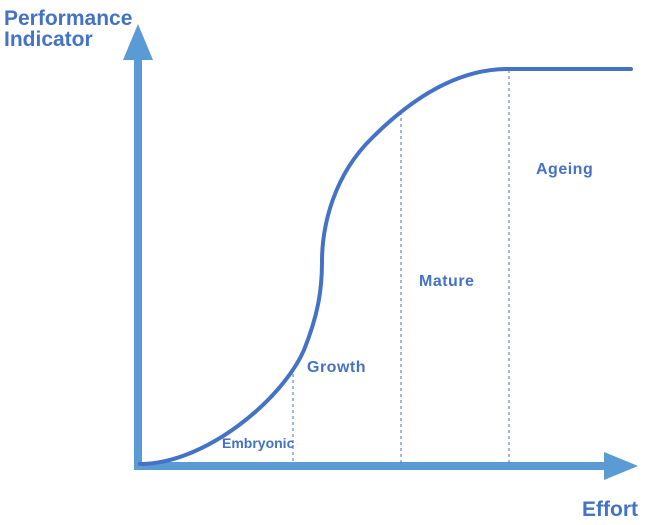 Image resolution: width=653 pixels, height=525 pixels. What do you see at coordinates (336, 367) in the screenshot?
I see `phase-label-growth: Growth` at bounding box center [336, 367].